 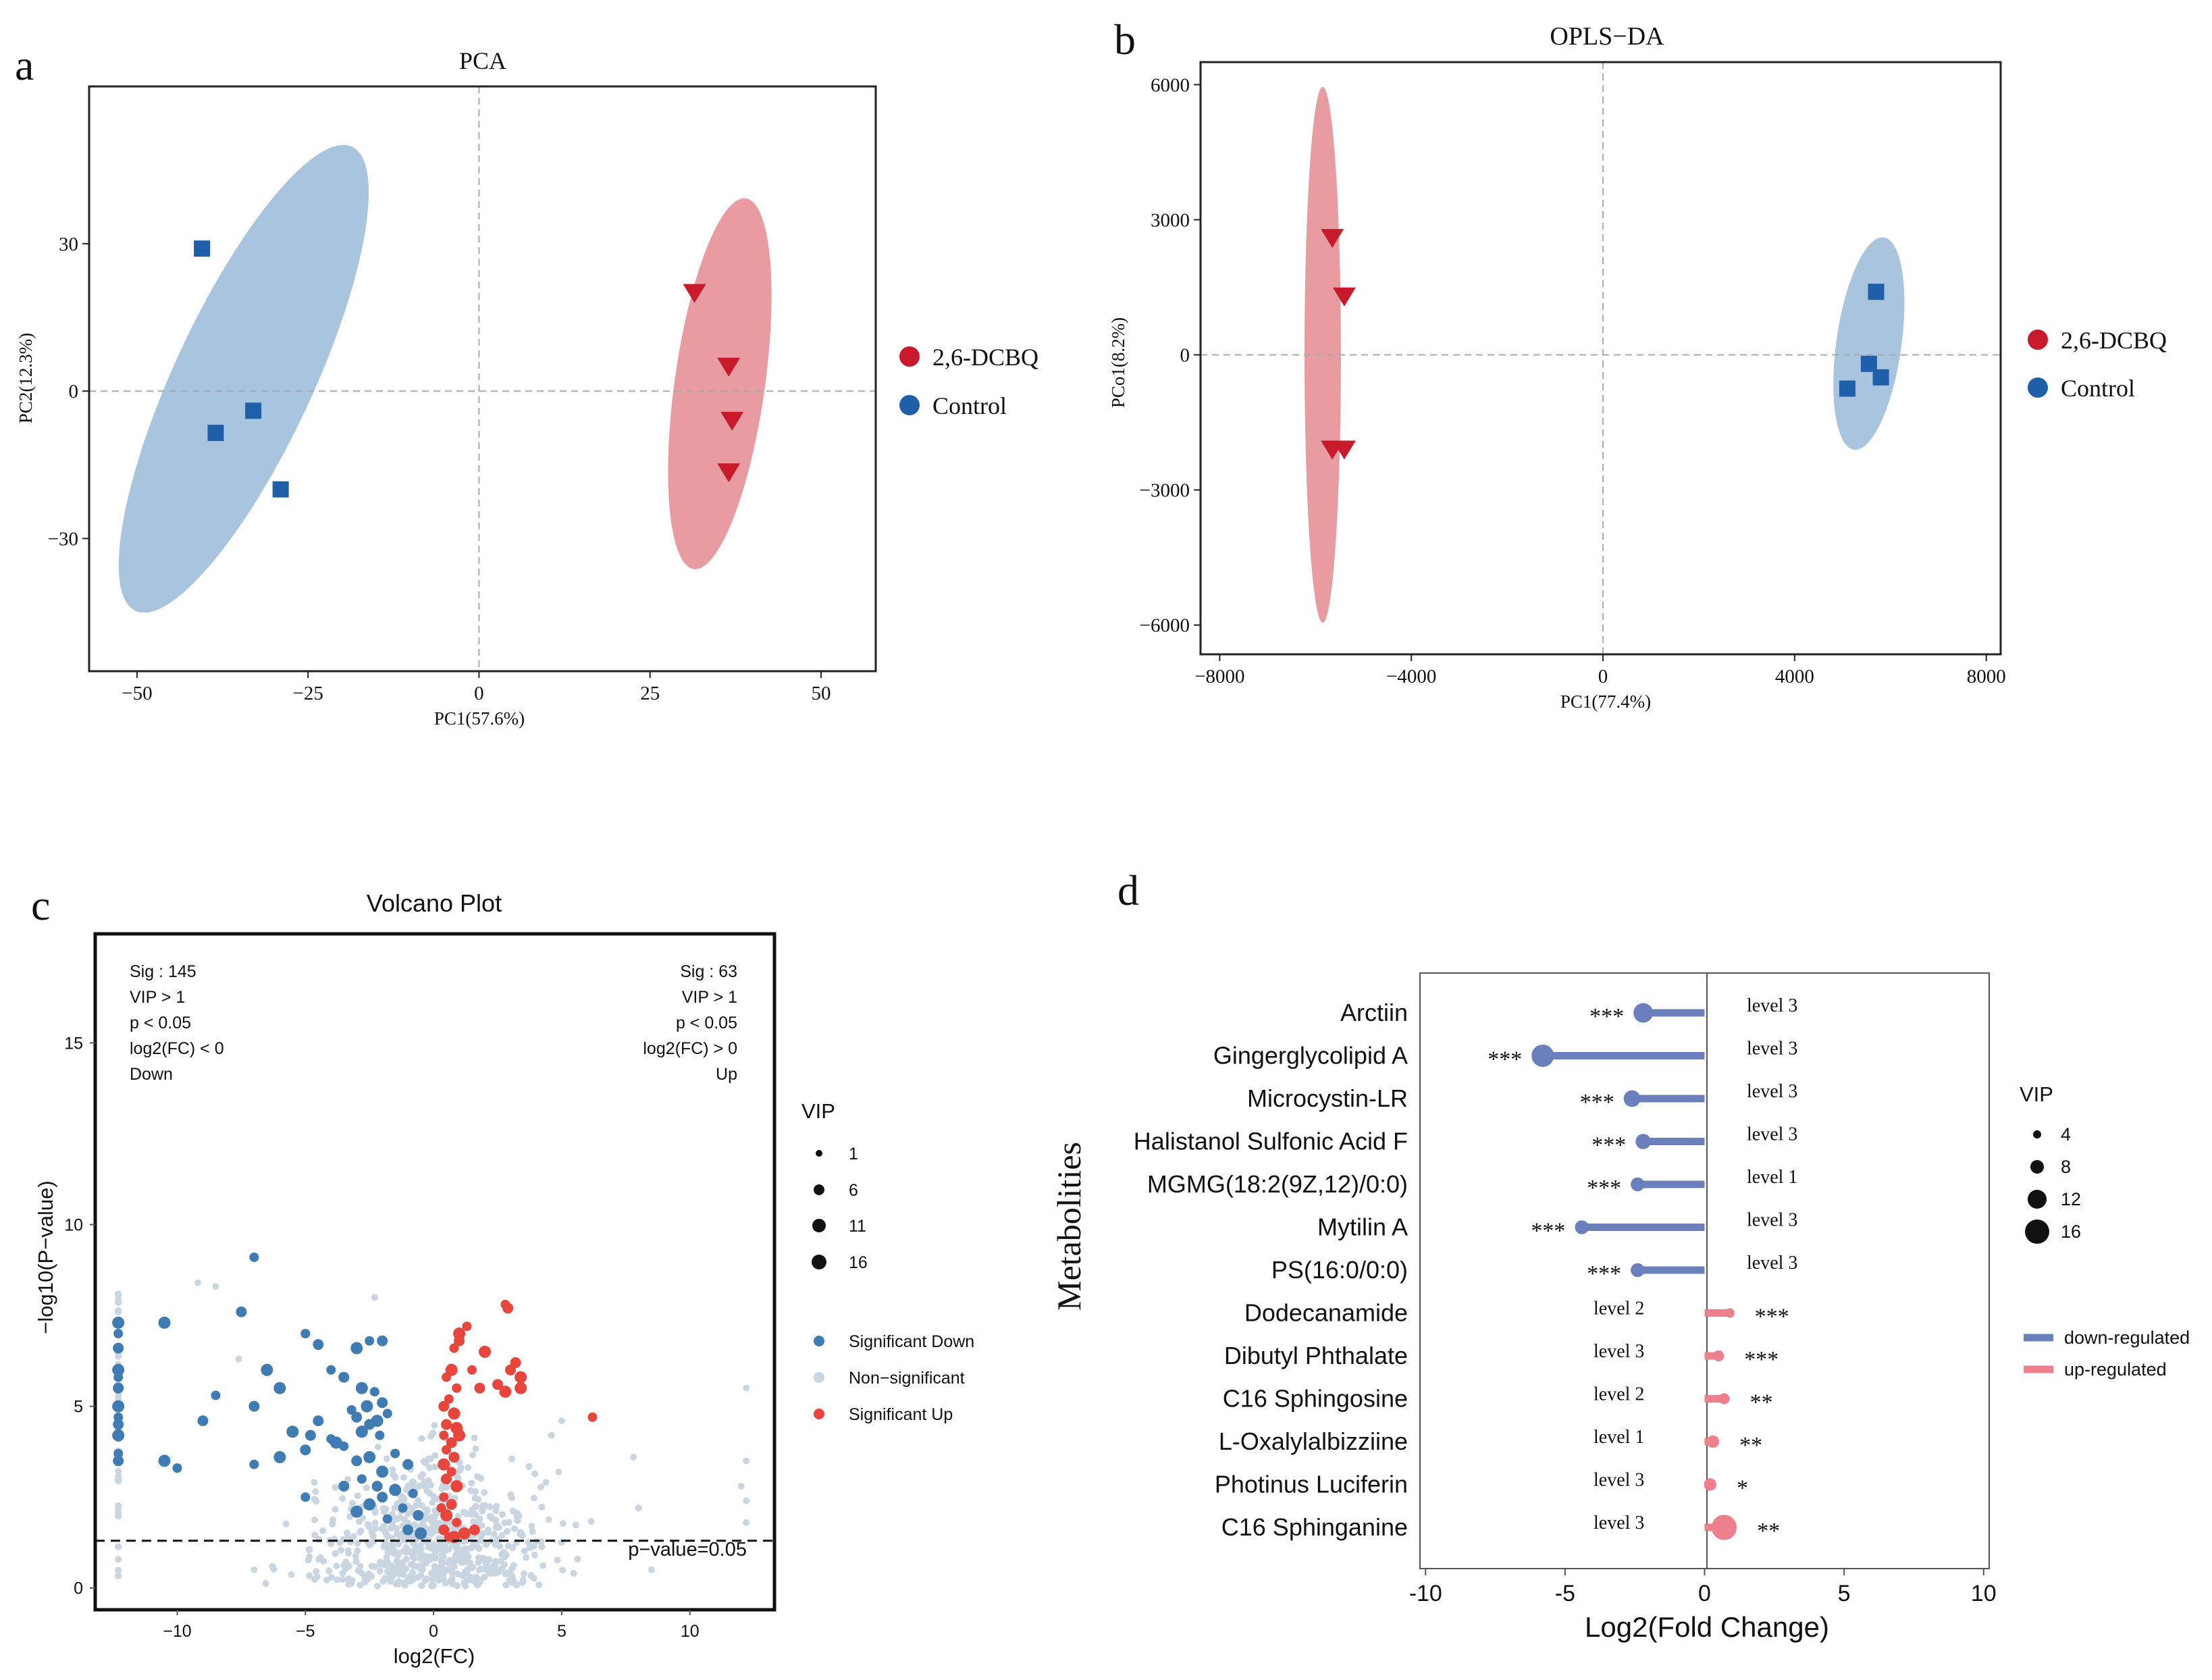 I want to click on legend-label-down: Significant Down, so click(x=911, y=1341).